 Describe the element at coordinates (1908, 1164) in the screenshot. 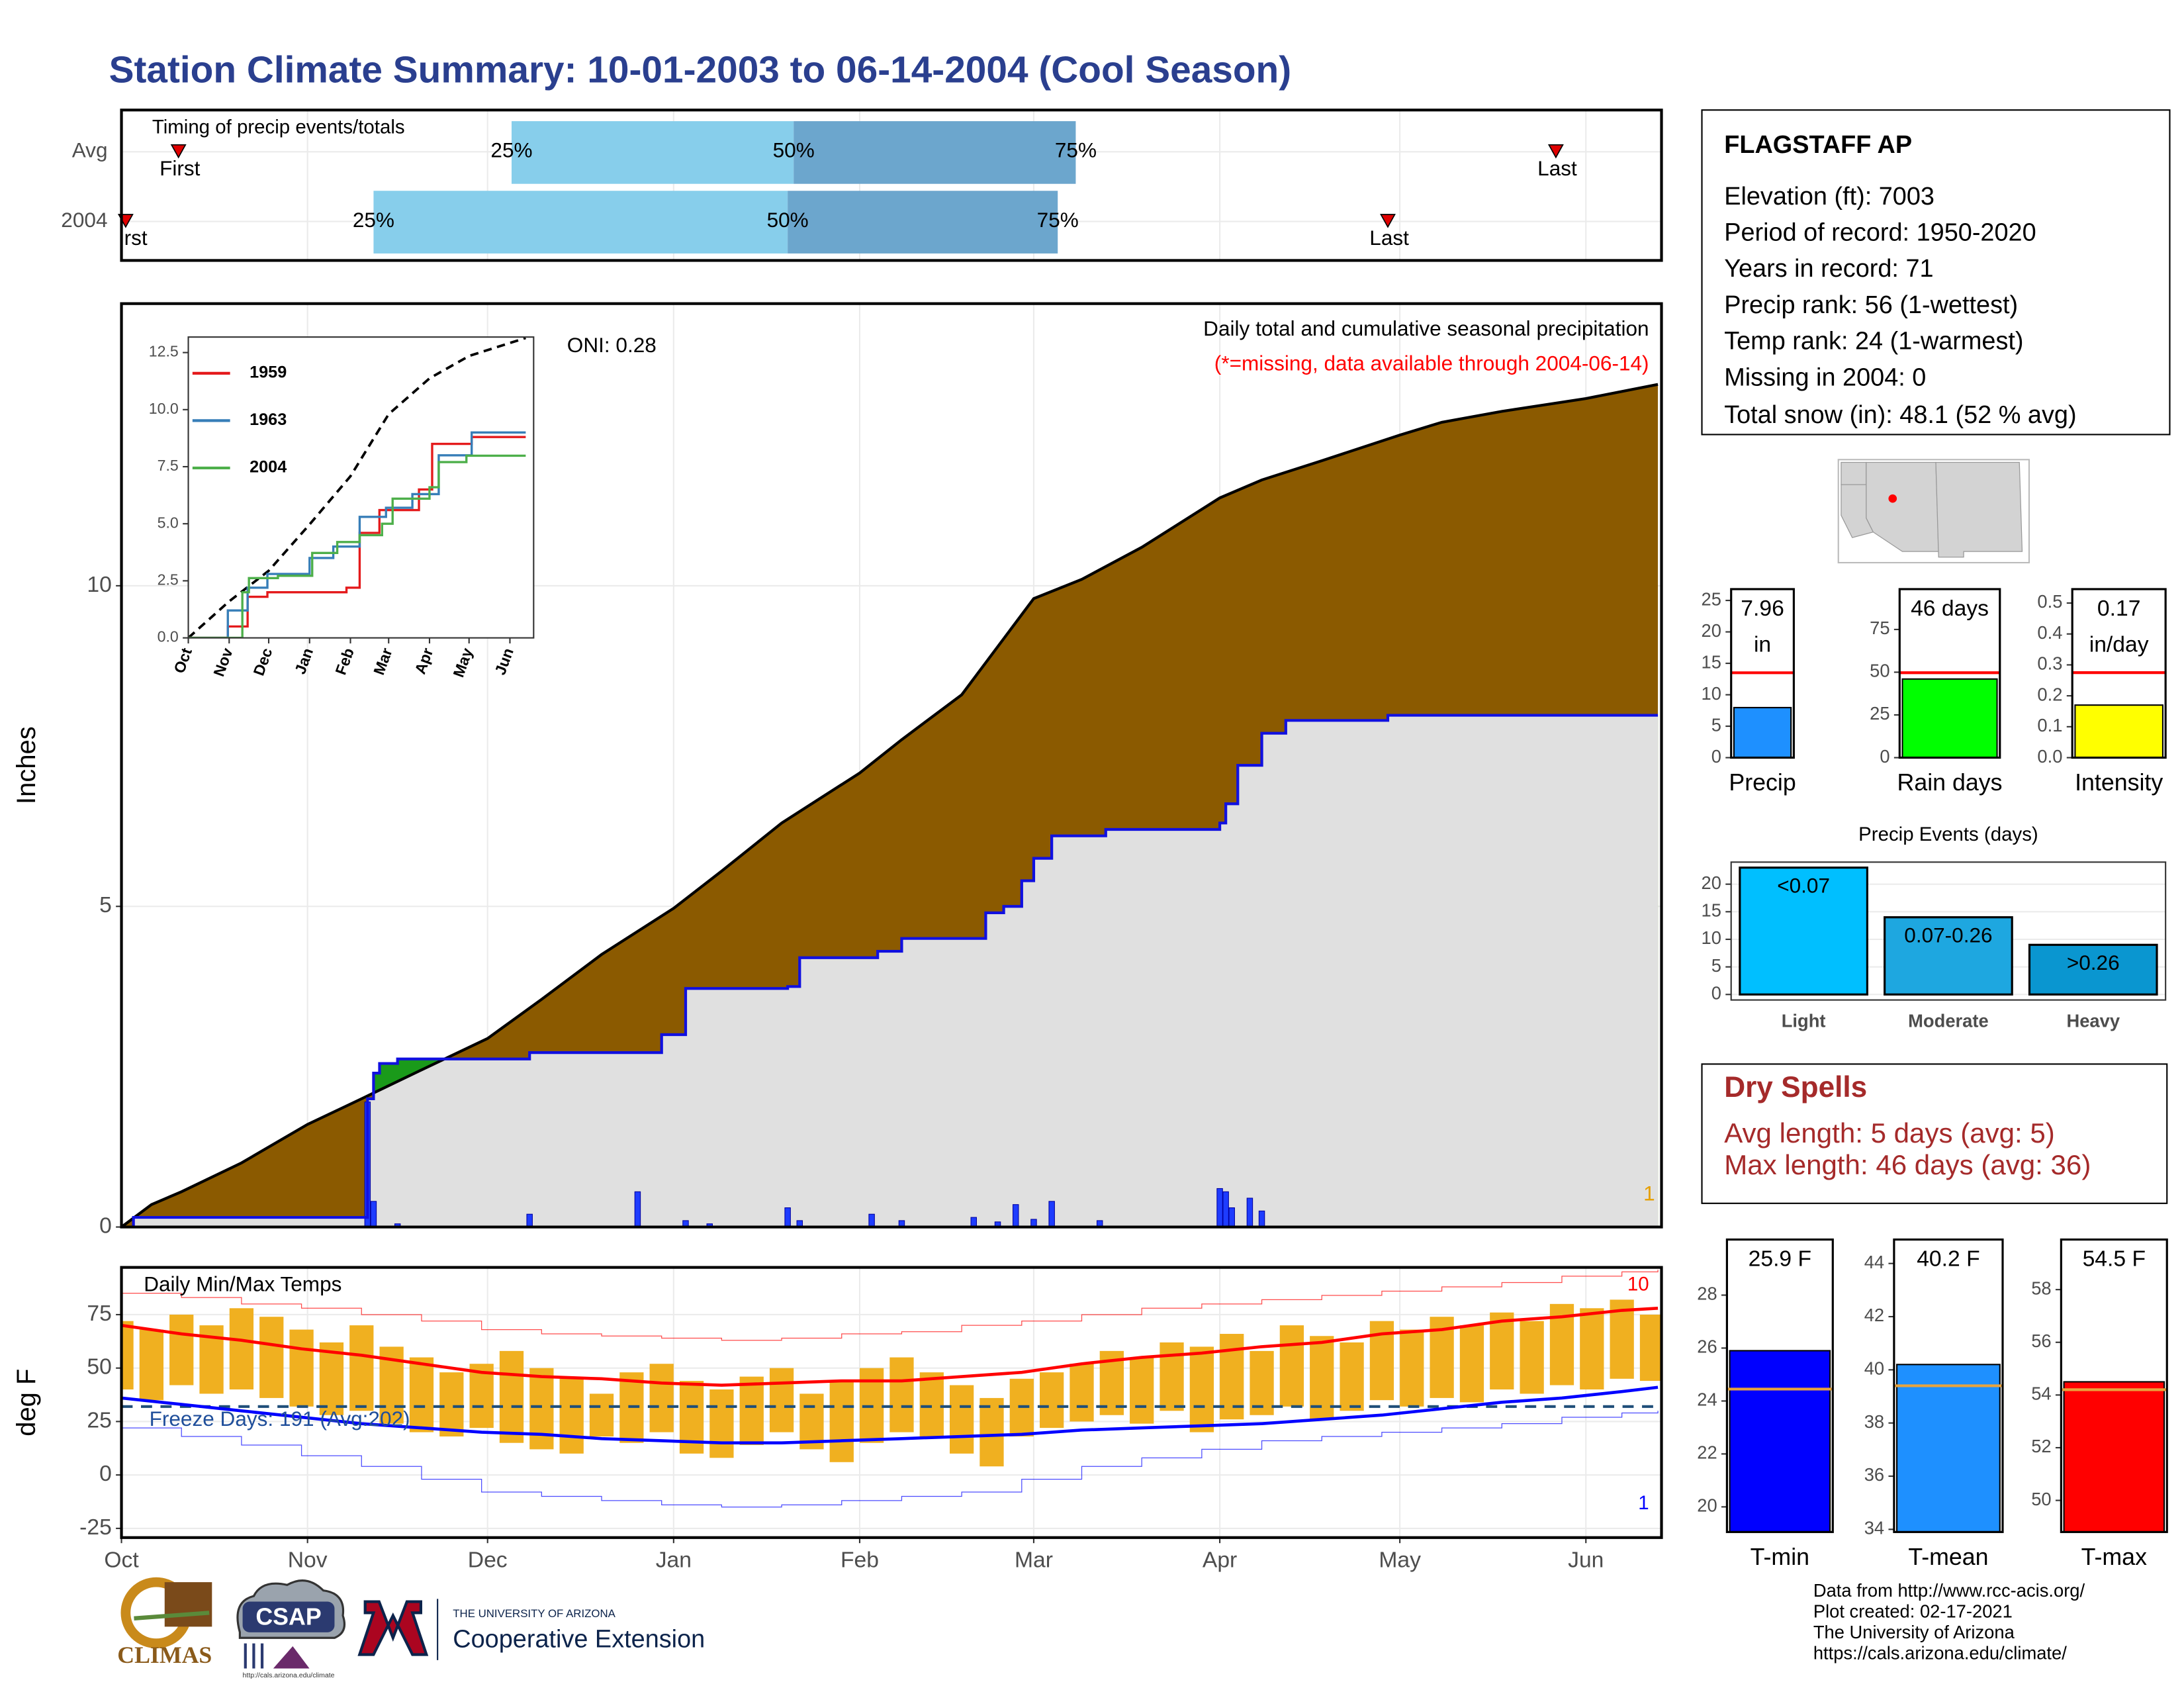

I see `dry-spells-line: Max length: 46 days (avg: 36)` at that location.